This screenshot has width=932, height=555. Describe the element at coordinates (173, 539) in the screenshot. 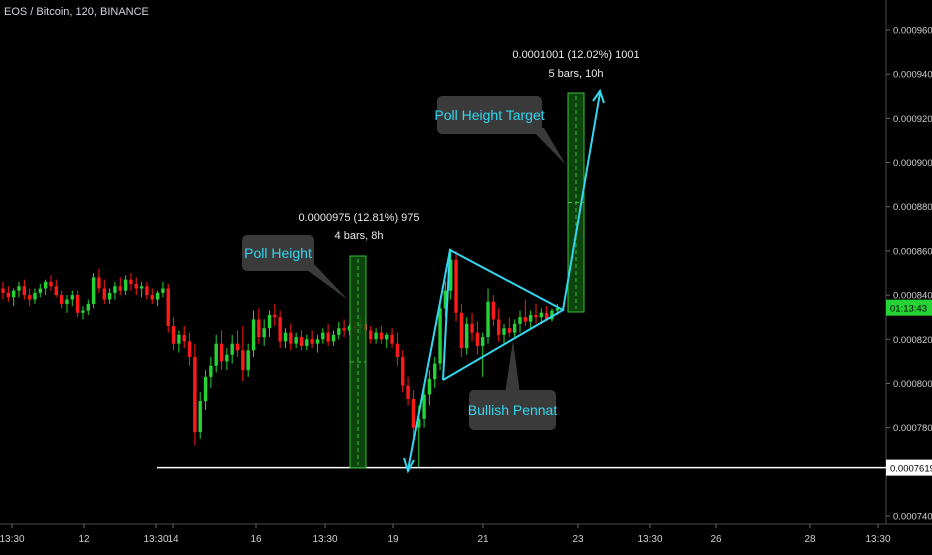

I see `time-tick-label: 14` at that location.